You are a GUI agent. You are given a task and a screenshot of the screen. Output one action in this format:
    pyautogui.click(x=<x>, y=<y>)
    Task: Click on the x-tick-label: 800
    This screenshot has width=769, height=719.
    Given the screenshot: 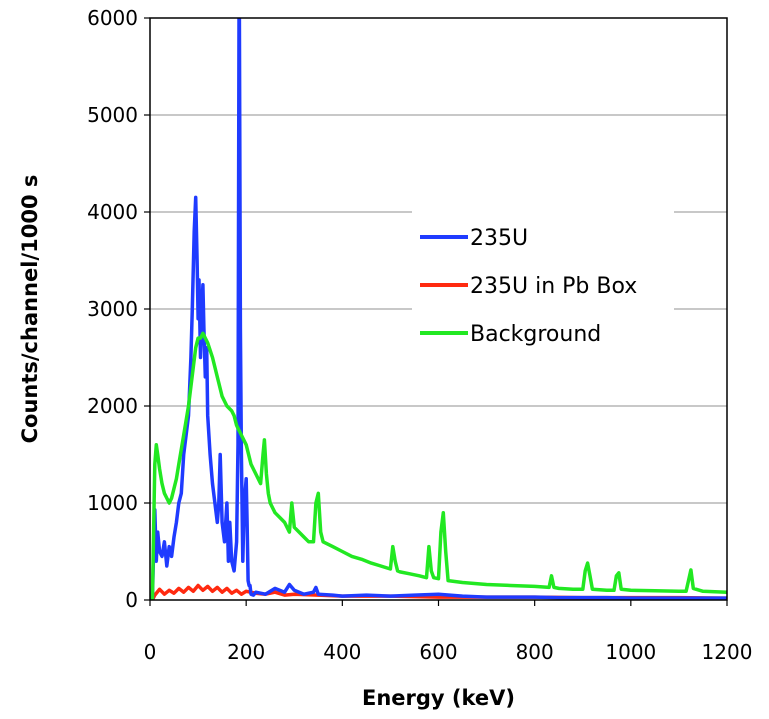 What is the action you would take?
    pyautogui.click(x=535, y=652)
    